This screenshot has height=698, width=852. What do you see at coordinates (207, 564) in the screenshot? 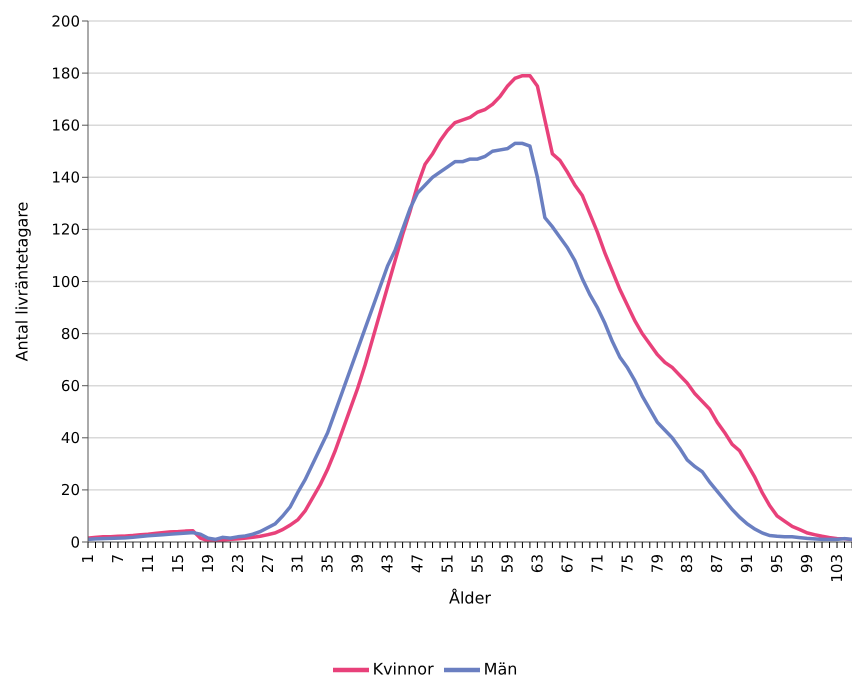
I see `x-tick-label: 19` at bounding box center [207, 564].